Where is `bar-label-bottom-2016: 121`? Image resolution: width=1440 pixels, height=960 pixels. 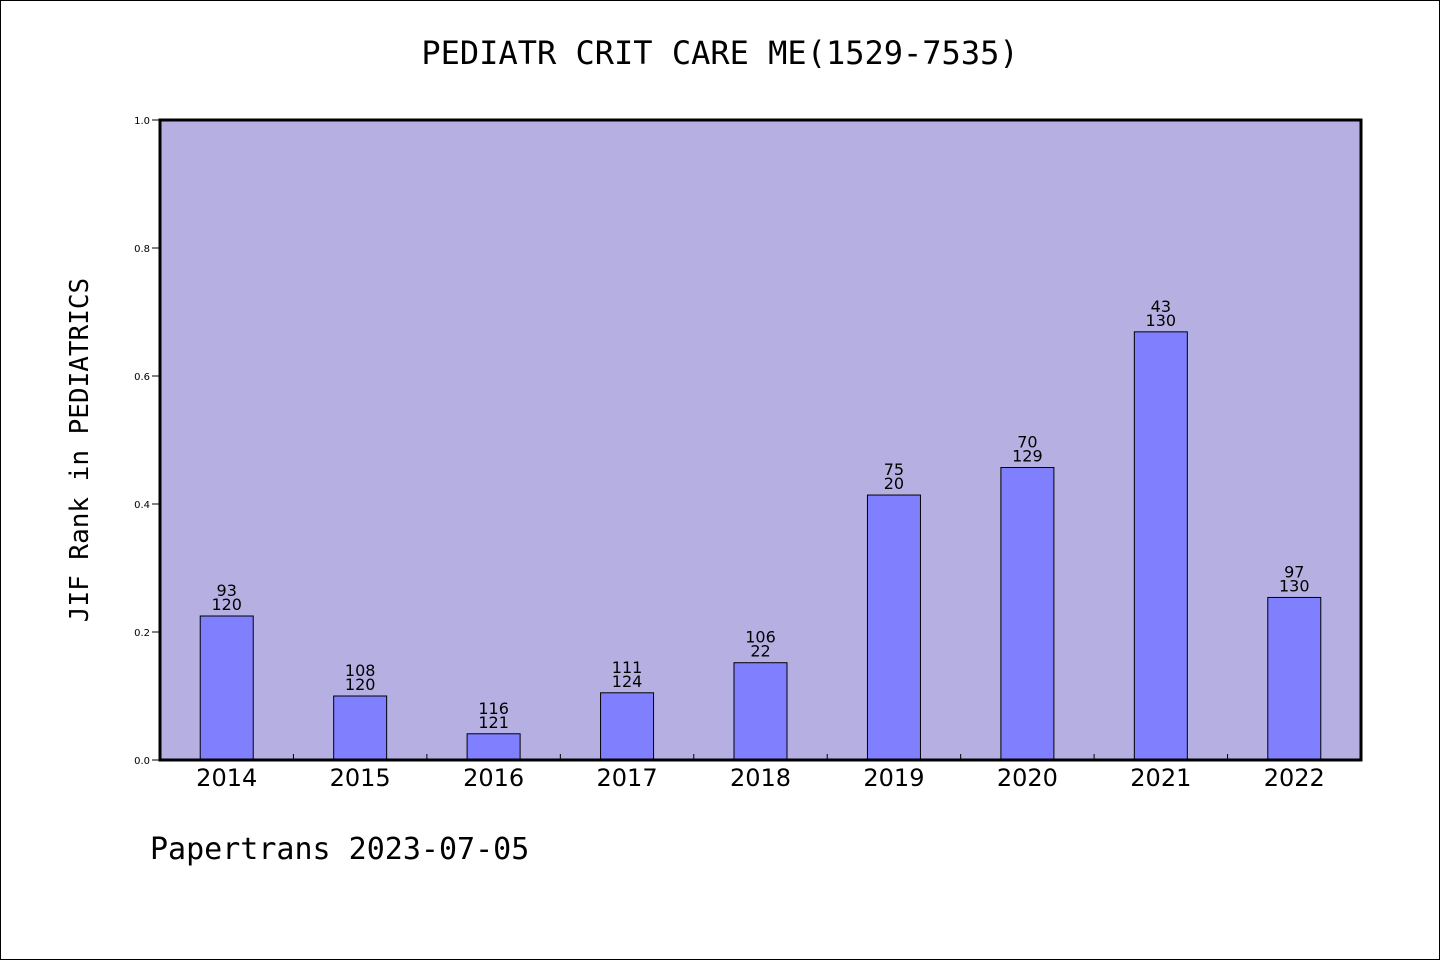 bar-label-bottom-2016: 121 is located at coordinates (493, 722).